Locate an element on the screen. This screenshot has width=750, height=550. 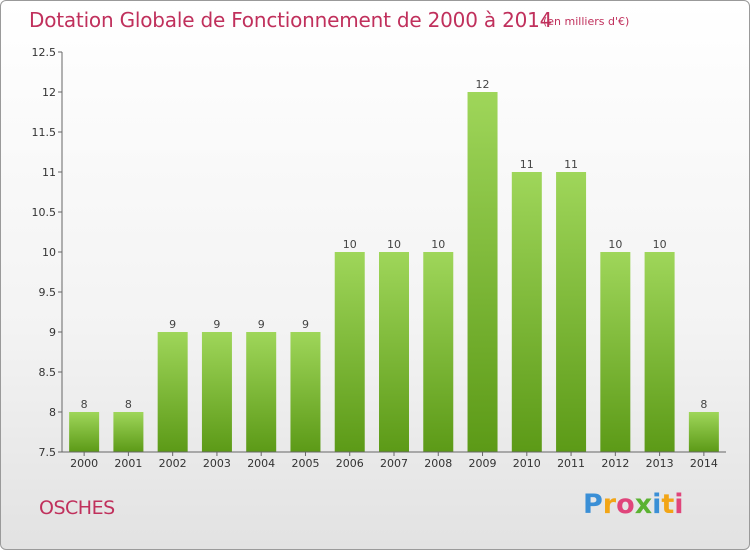
logo-letter: P is located at coordinates (593, 504).